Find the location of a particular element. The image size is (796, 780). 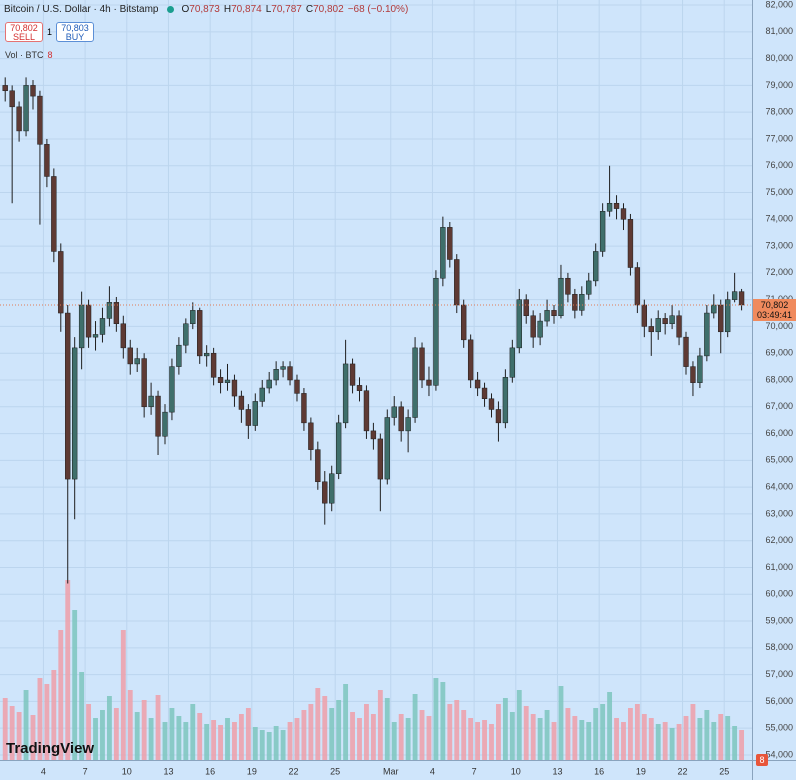

y-tick-label: 82,000 is located at coordinates (779, 4).